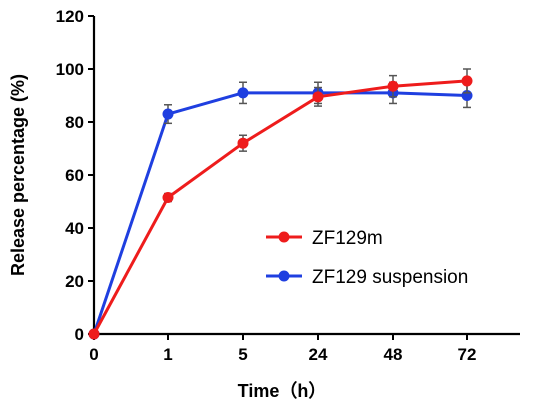  I want to click on x-axis-title: Time（h）, so click(282, 391).